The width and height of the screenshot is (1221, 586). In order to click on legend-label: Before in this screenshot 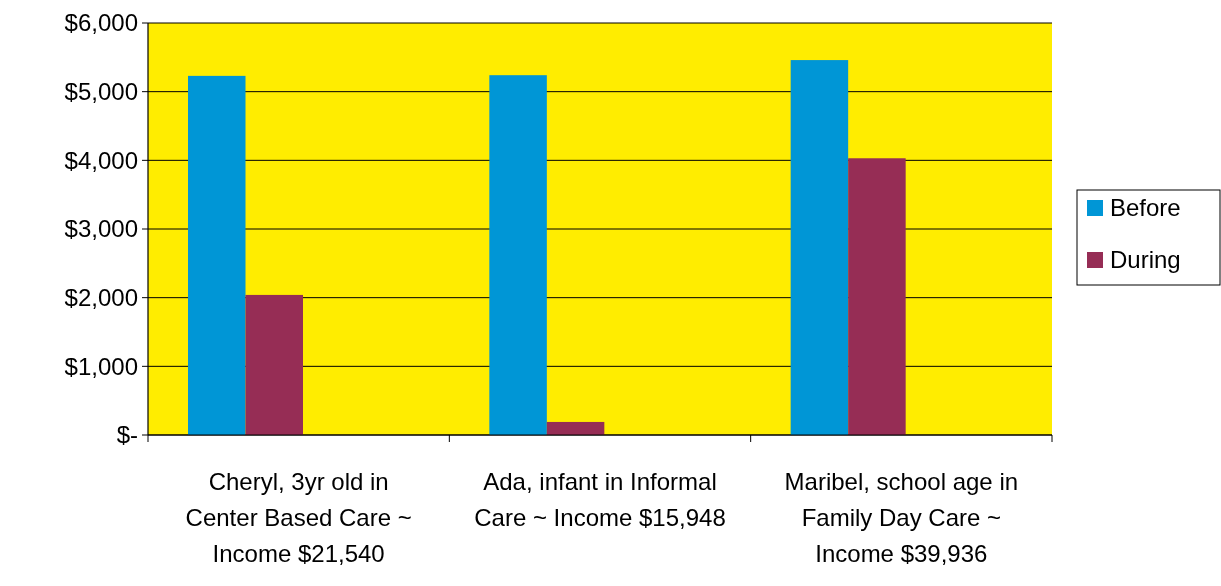, I will do `click(1145, 208)`.